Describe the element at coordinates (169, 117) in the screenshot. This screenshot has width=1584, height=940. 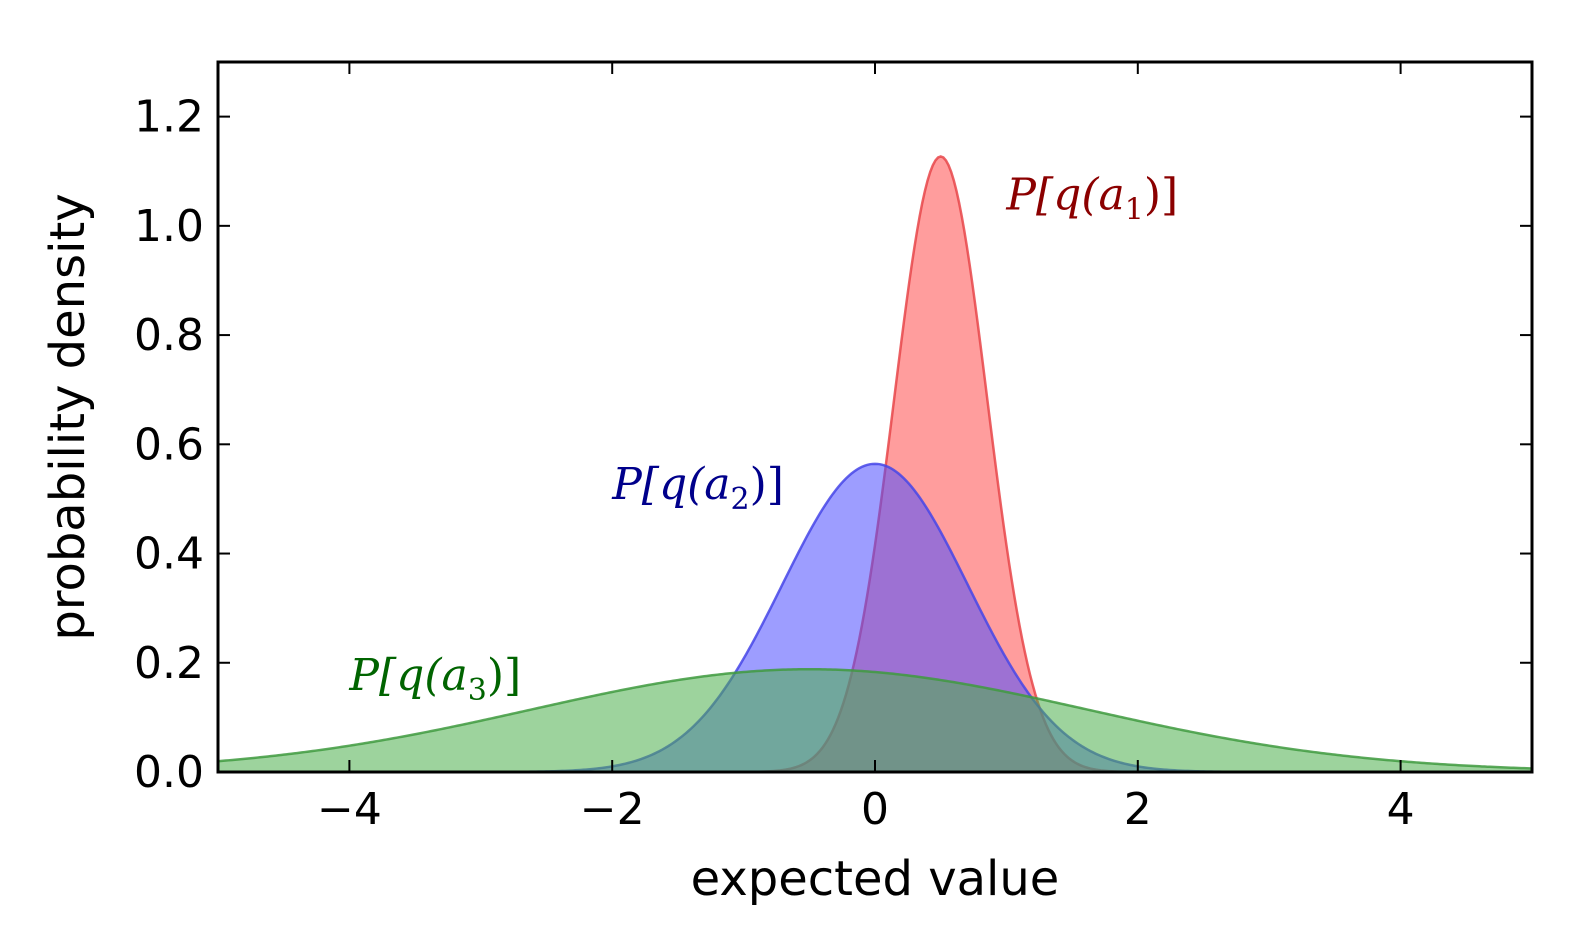
I see `y-tick-label: 1.2` at that location.